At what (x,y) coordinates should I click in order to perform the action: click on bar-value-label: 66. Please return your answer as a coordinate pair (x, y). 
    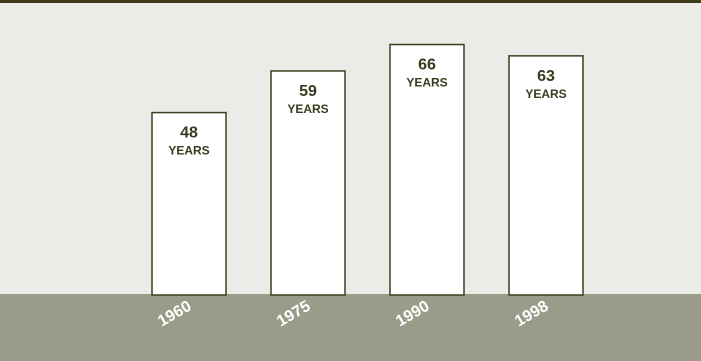
    Looking at the image, I should click on (427, 65).